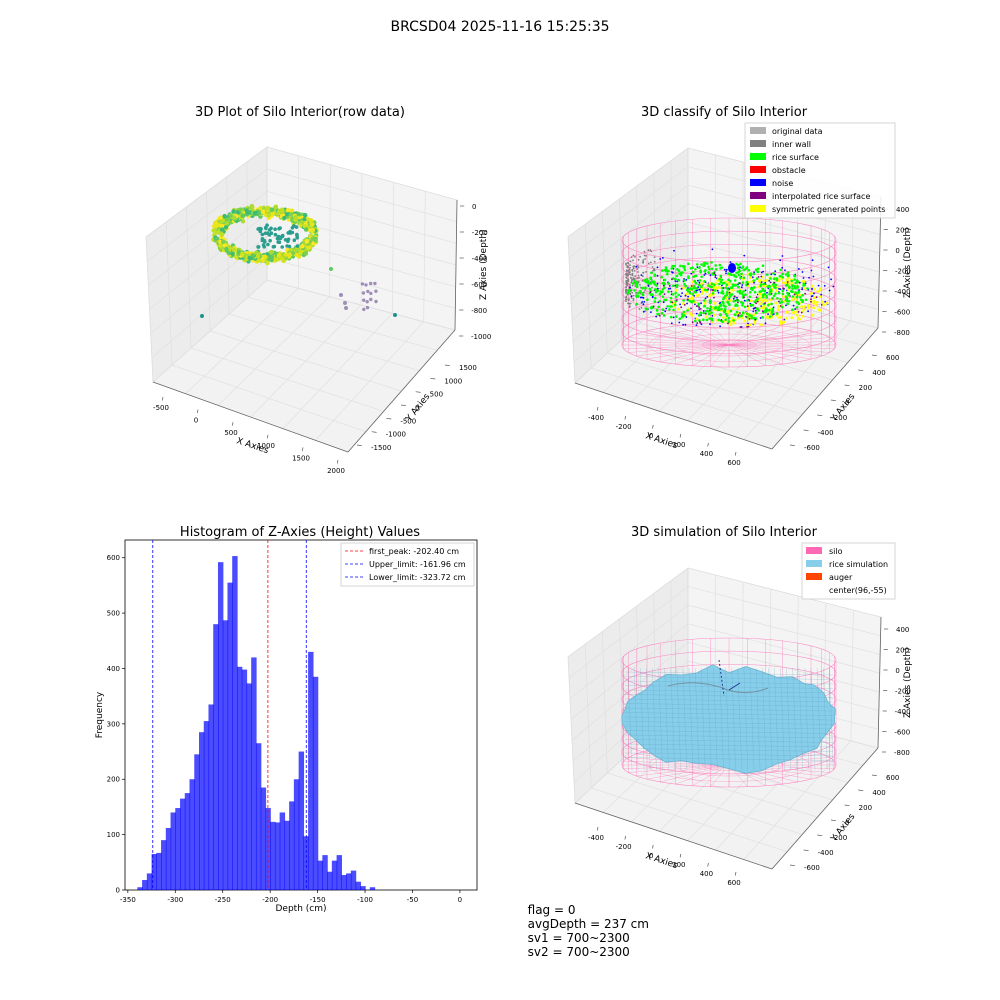 The image size is (1000, 1000). What do you see at coordinates (414, 551) in the screenshot?
I see `legend-label: first_peak: -202.40 cm` at bounding box center [414, 551].